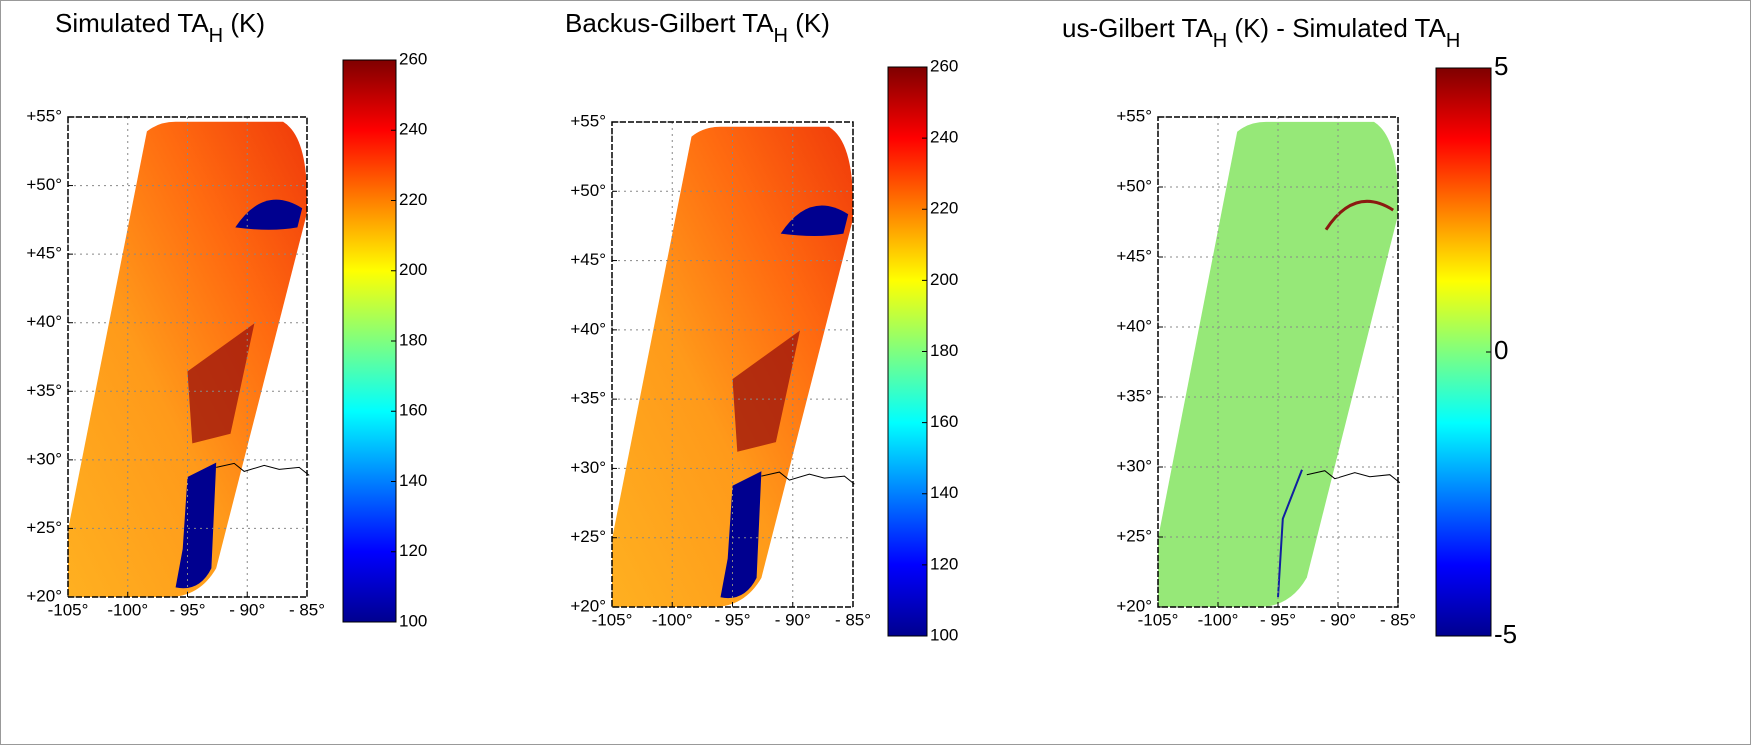 The height and width of the screenshot is (745, 1751). Describe the element at coordinates (669, 23) in the screenshot. I see `title-text: Backus-Gilbert TA` at that location.